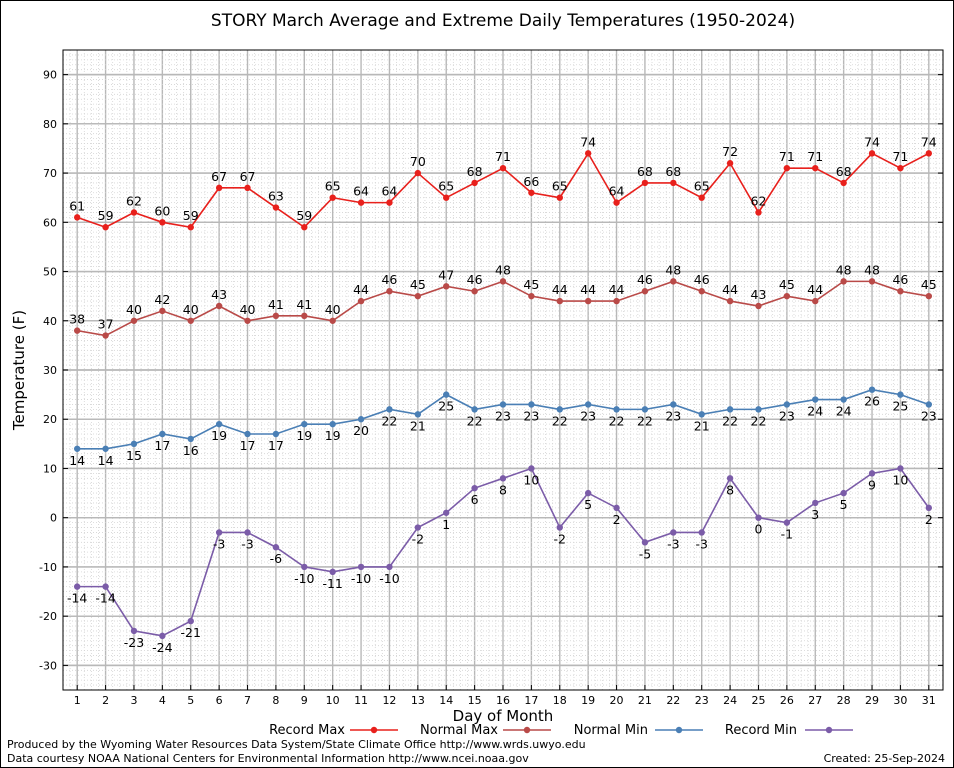 Image resolution: width=954 pixels, height=768 pixels. What do you see at coordinates (50, 75) in the screenshot?
I see `y-tick-label: 90` at bounding box center [50, 75].